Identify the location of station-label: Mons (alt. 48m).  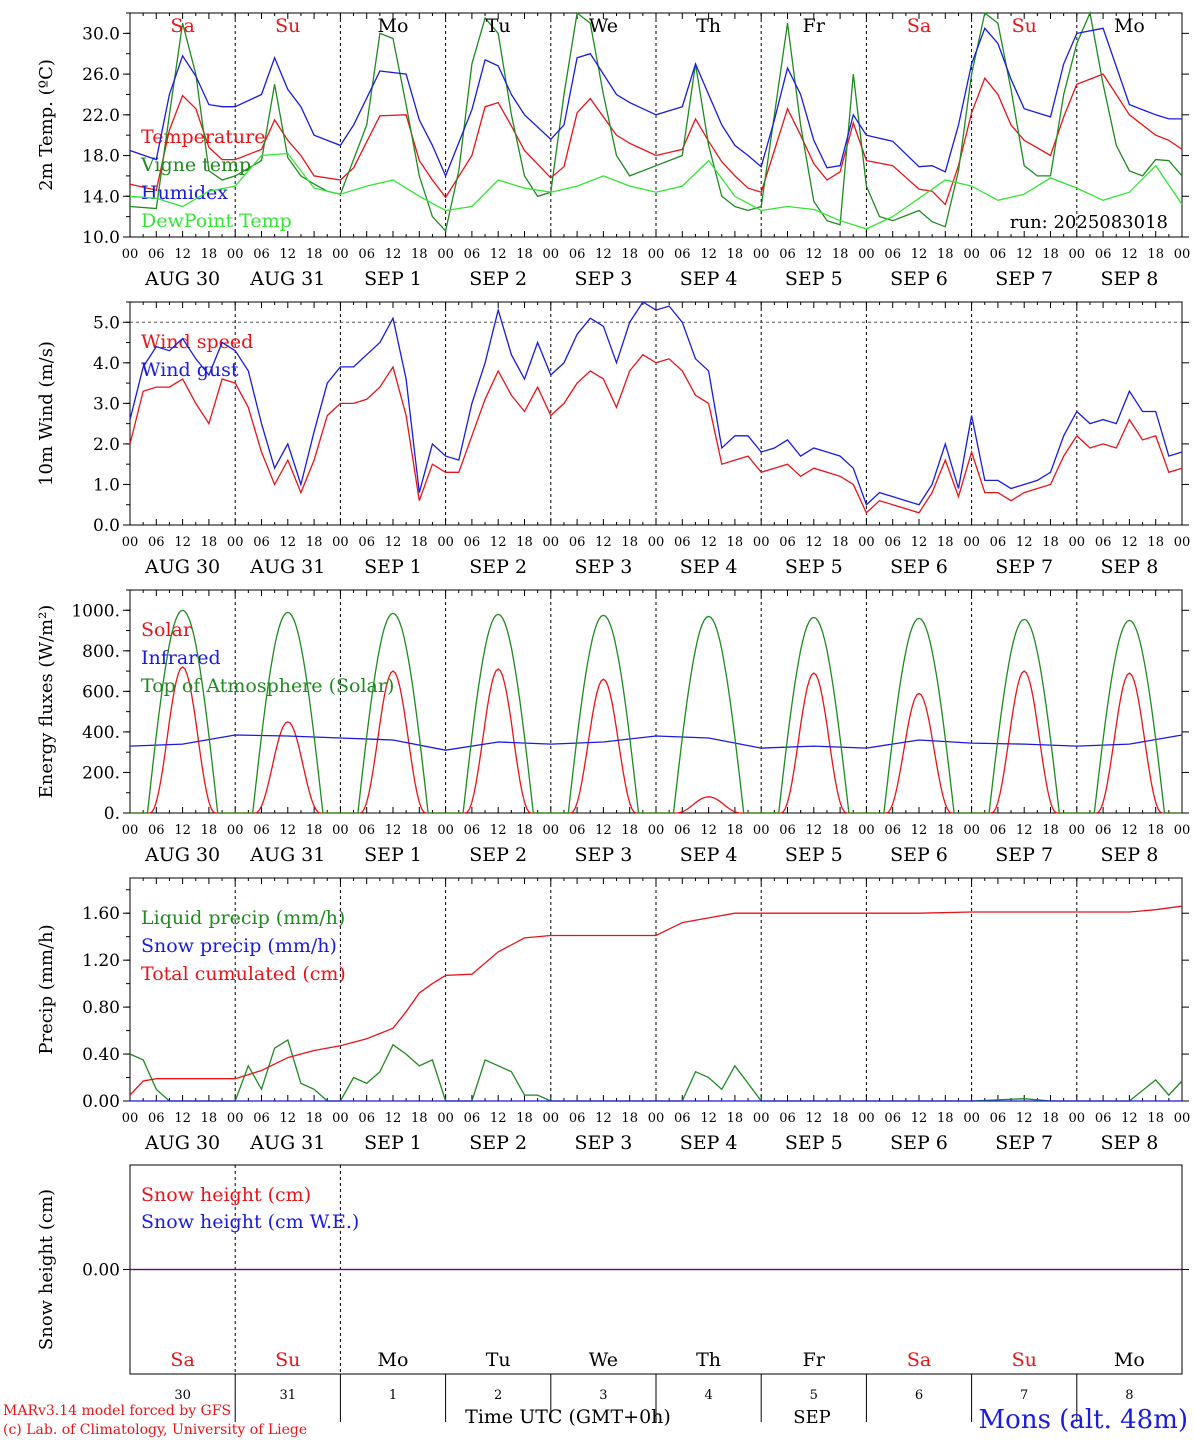
(1083, 1420).